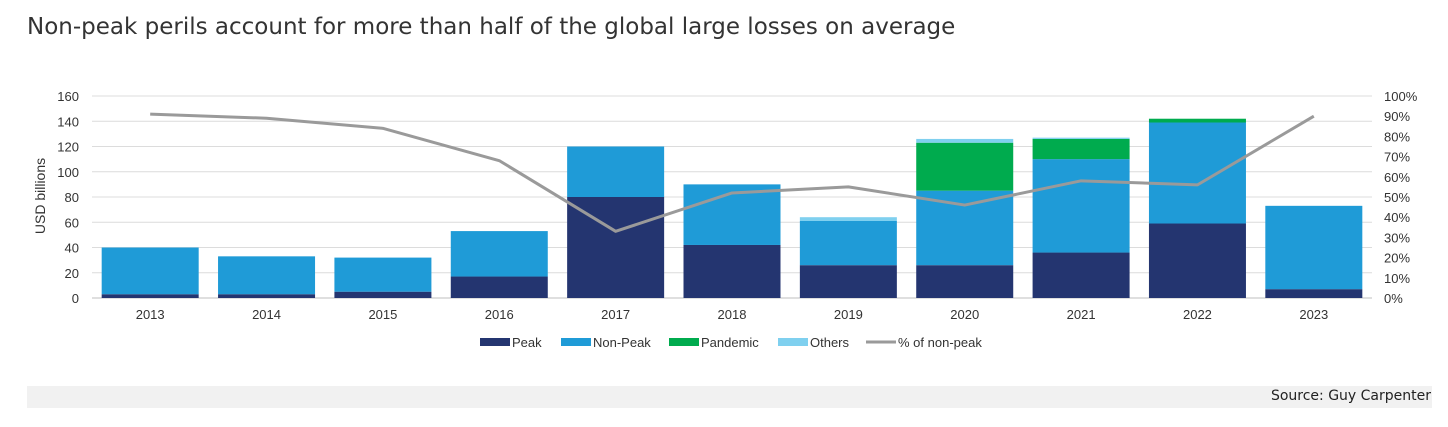 The height and width of the screenshot is (427, 1448). I want to click on y2-tick-label: 90%, so click(1397, 116).